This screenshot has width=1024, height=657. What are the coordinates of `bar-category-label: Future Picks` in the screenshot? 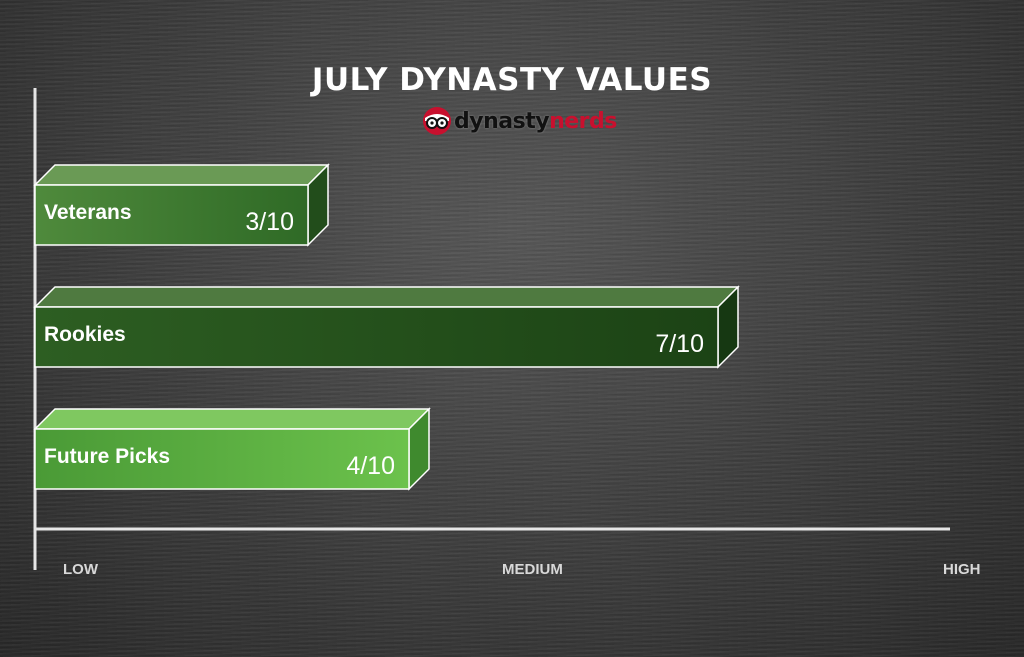 It's located at (107, 456).